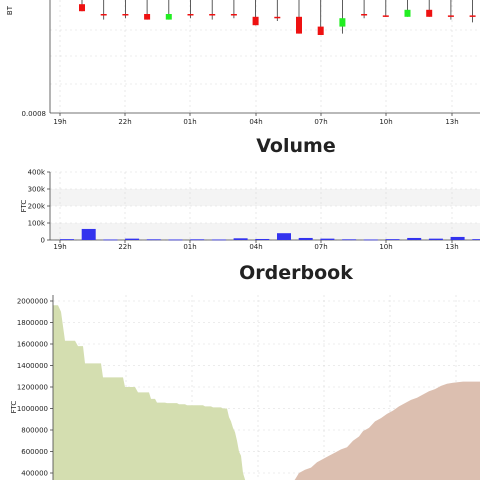  I want to click on volume-bars, so click(270, 234).